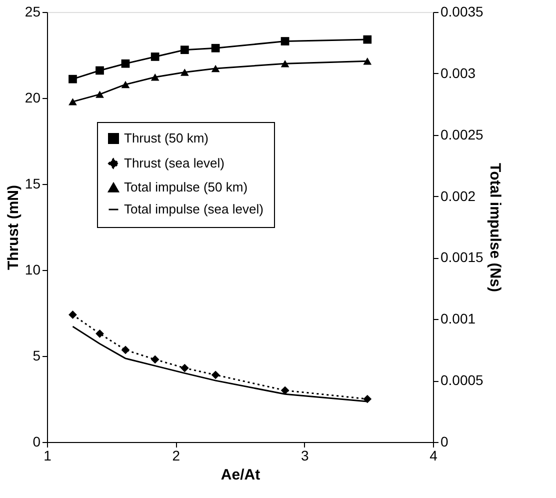 The height and width of the screenshot is (498, 556). Describe the element at coordinates (186, 187) in the screenshot. I see `legend-label: Total impulse (50 km)` at that location.